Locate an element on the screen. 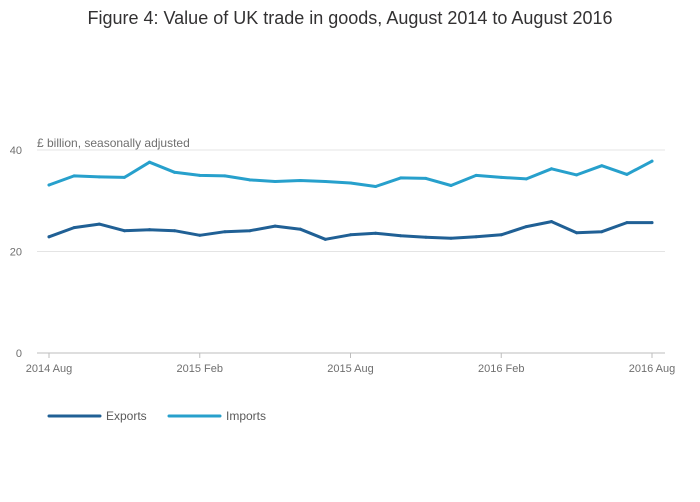 This screenshot has width=700, height=502. series-lines is located at coordinates (350, 200).